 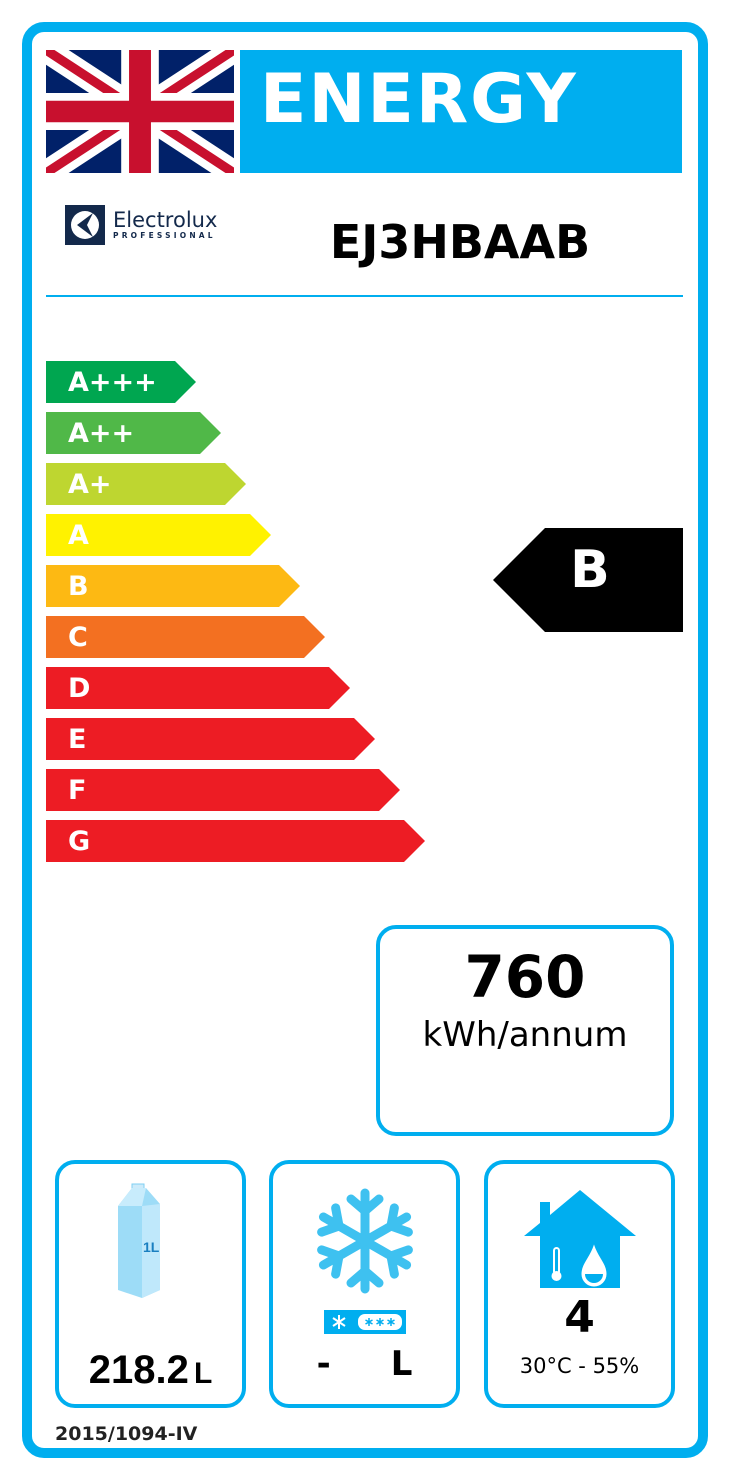 I want to click on rating-class: B, so click(x=590, y=570).